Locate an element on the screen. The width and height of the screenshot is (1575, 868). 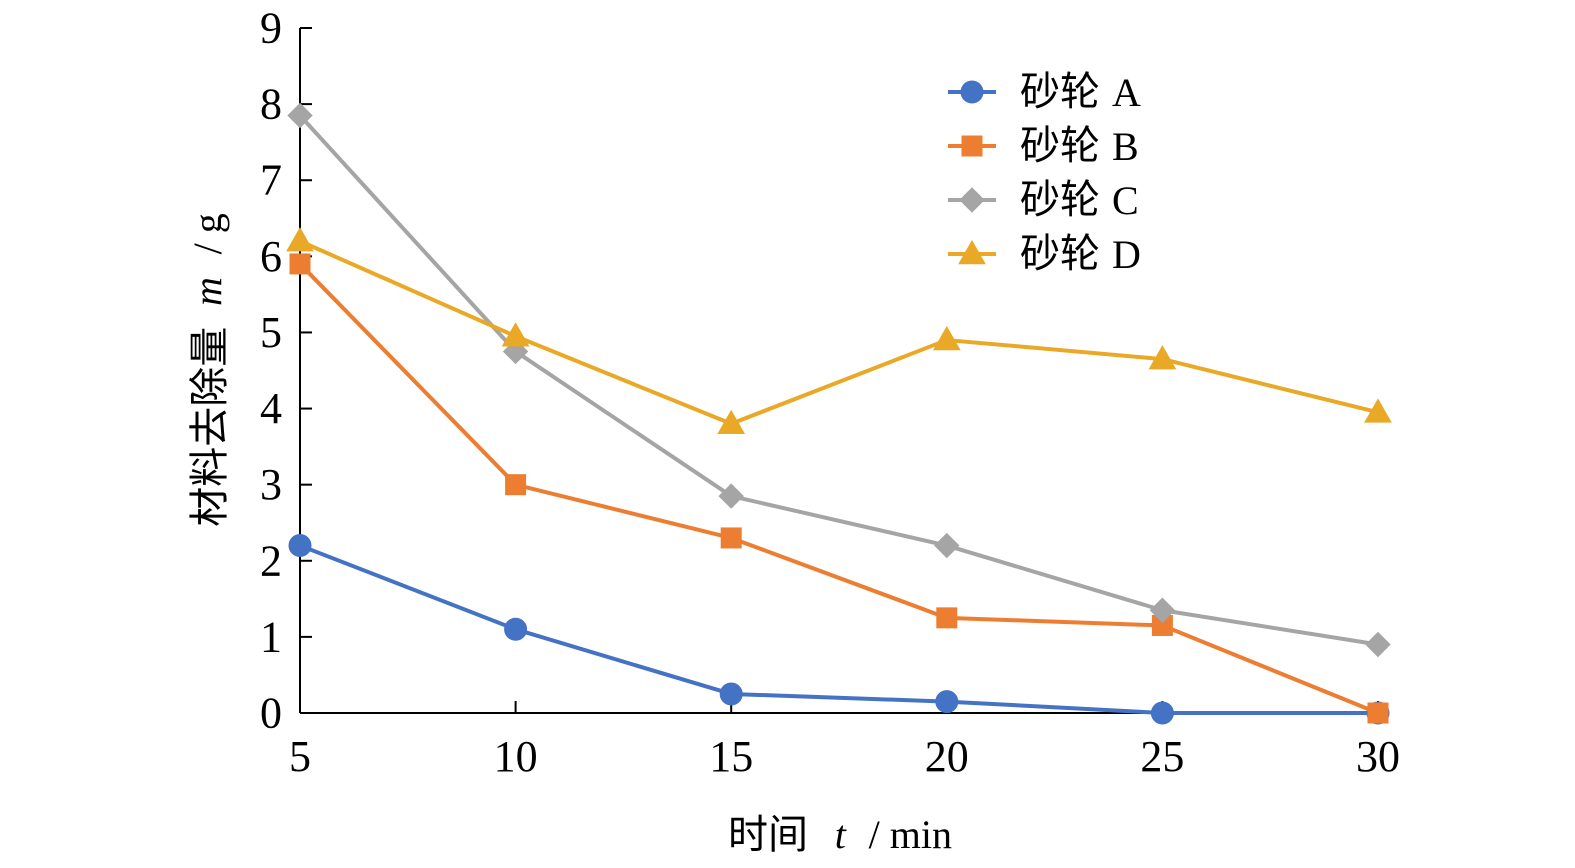
y-tick-label: 0 is located at coordinates (271, 713).